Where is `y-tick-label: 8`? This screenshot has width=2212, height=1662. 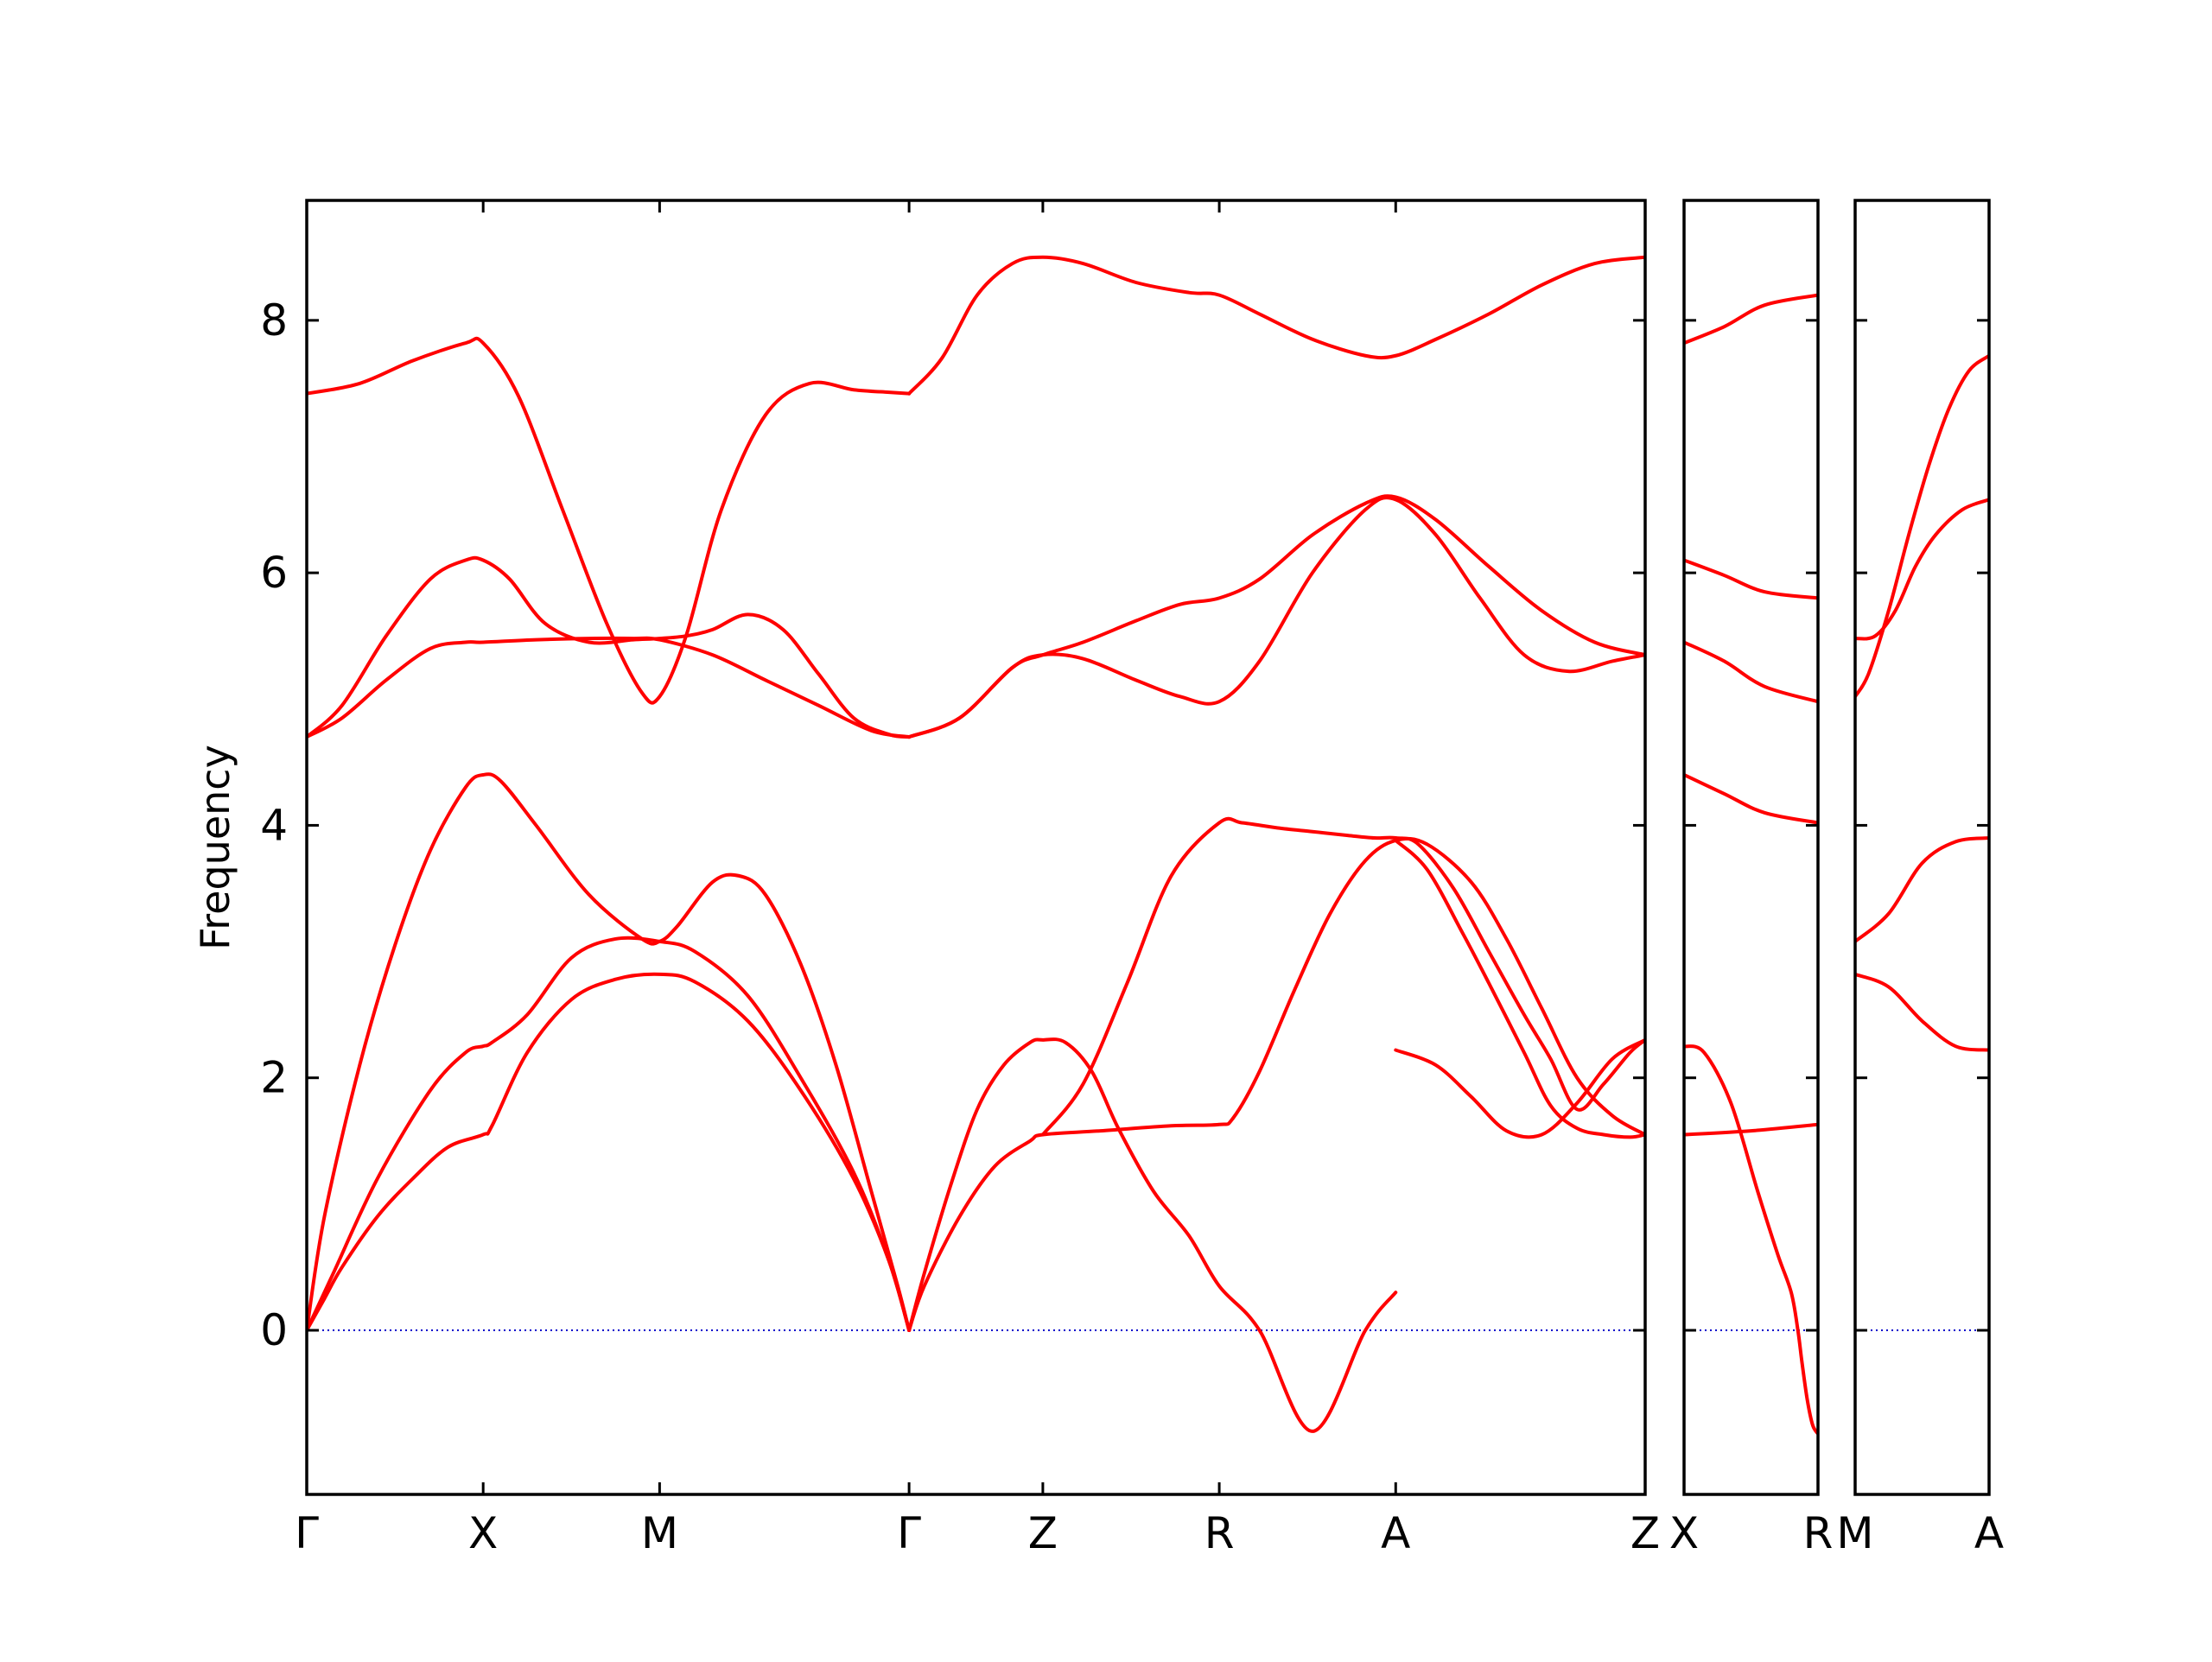
y-tick-label: 8 is located at coordinates (274, 320).